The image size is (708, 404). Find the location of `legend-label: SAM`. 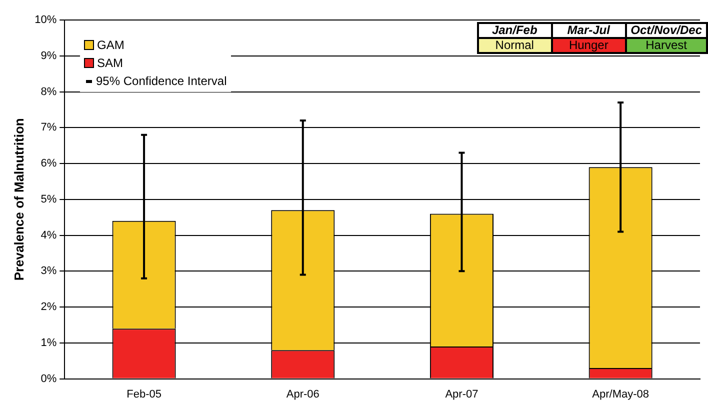

legend-label: SAM is located at coordinates (110, 63).